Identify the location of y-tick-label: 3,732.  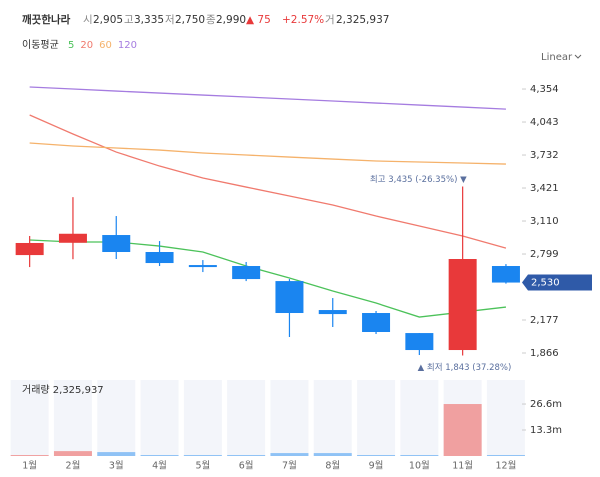
(544, 155).